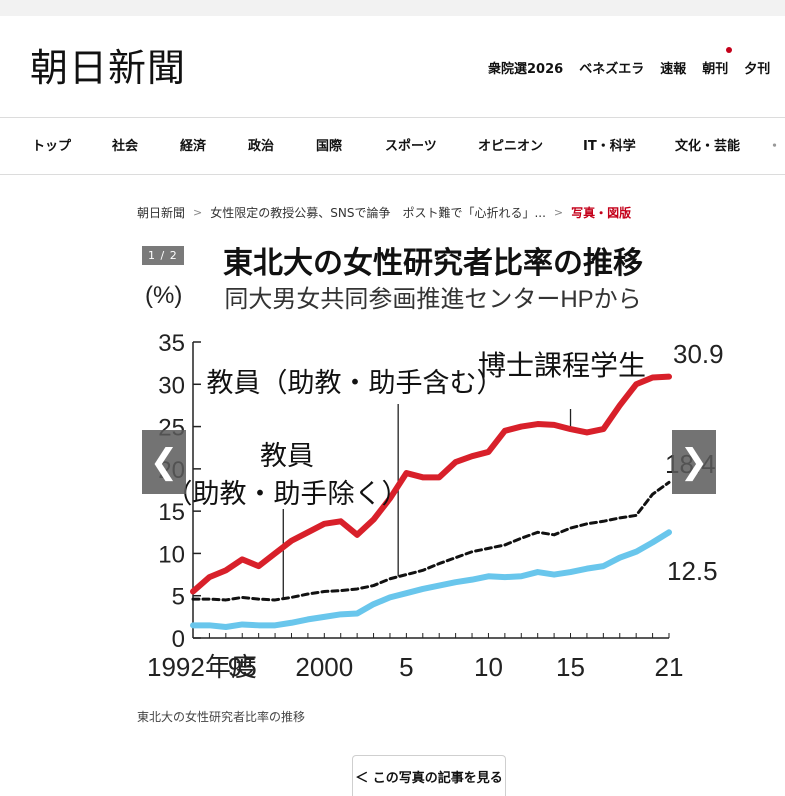 This screenshot has width=785, height=796. I want to click on top-nav-label: 夕刊, so click(757, 69).